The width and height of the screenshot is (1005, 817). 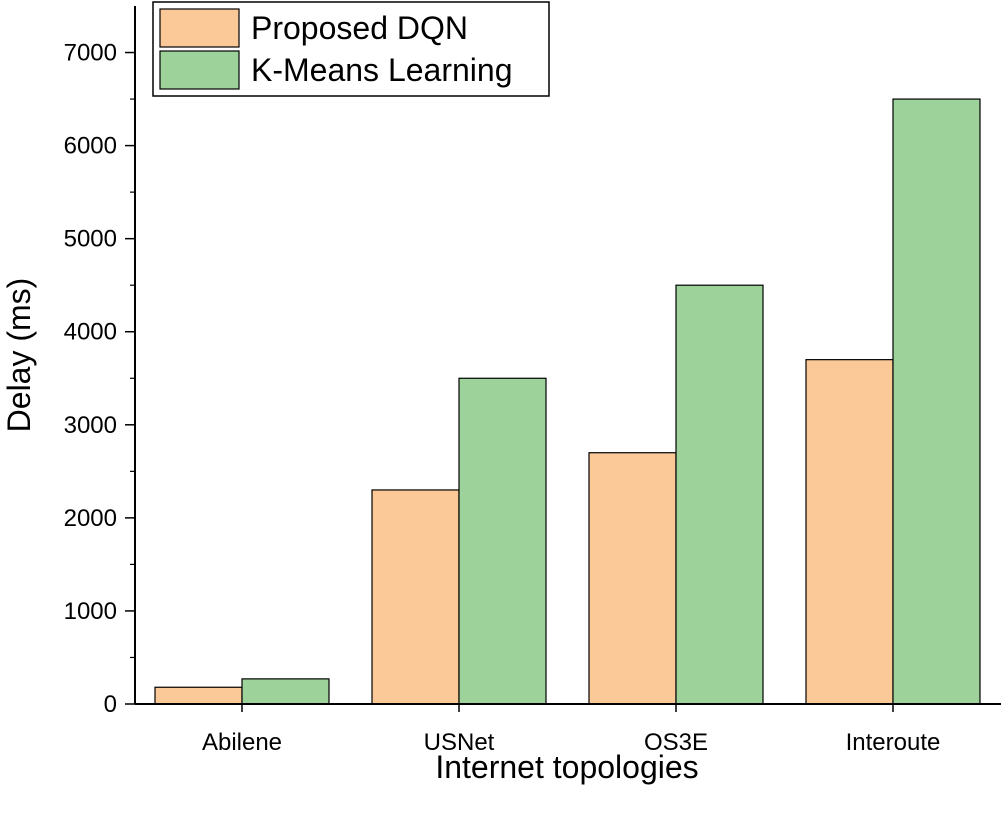 What do you see at coordinates (110, 704) in the screenshot?
I see `y-tick-label: 0` at bounding box center [110, 704].